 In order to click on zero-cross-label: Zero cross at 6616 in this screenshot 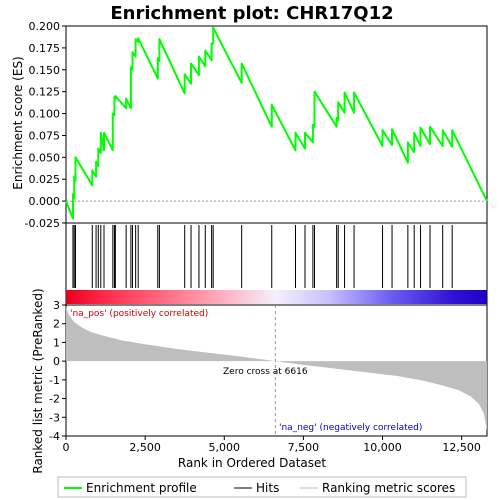, I will do `click(265, 372)`.